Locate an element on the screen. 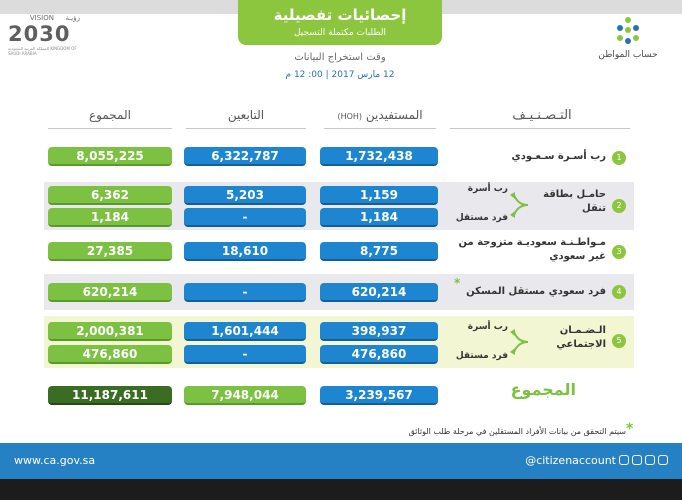 The image size is (682, 500). row-number: 3 is located at coordinates (619, 252).